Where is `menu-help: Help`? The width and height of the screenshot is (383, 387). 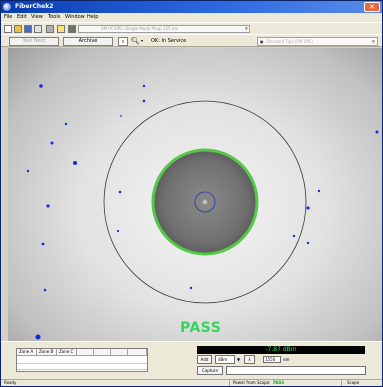
menu-help: Help is located at coordinates (93, 17).